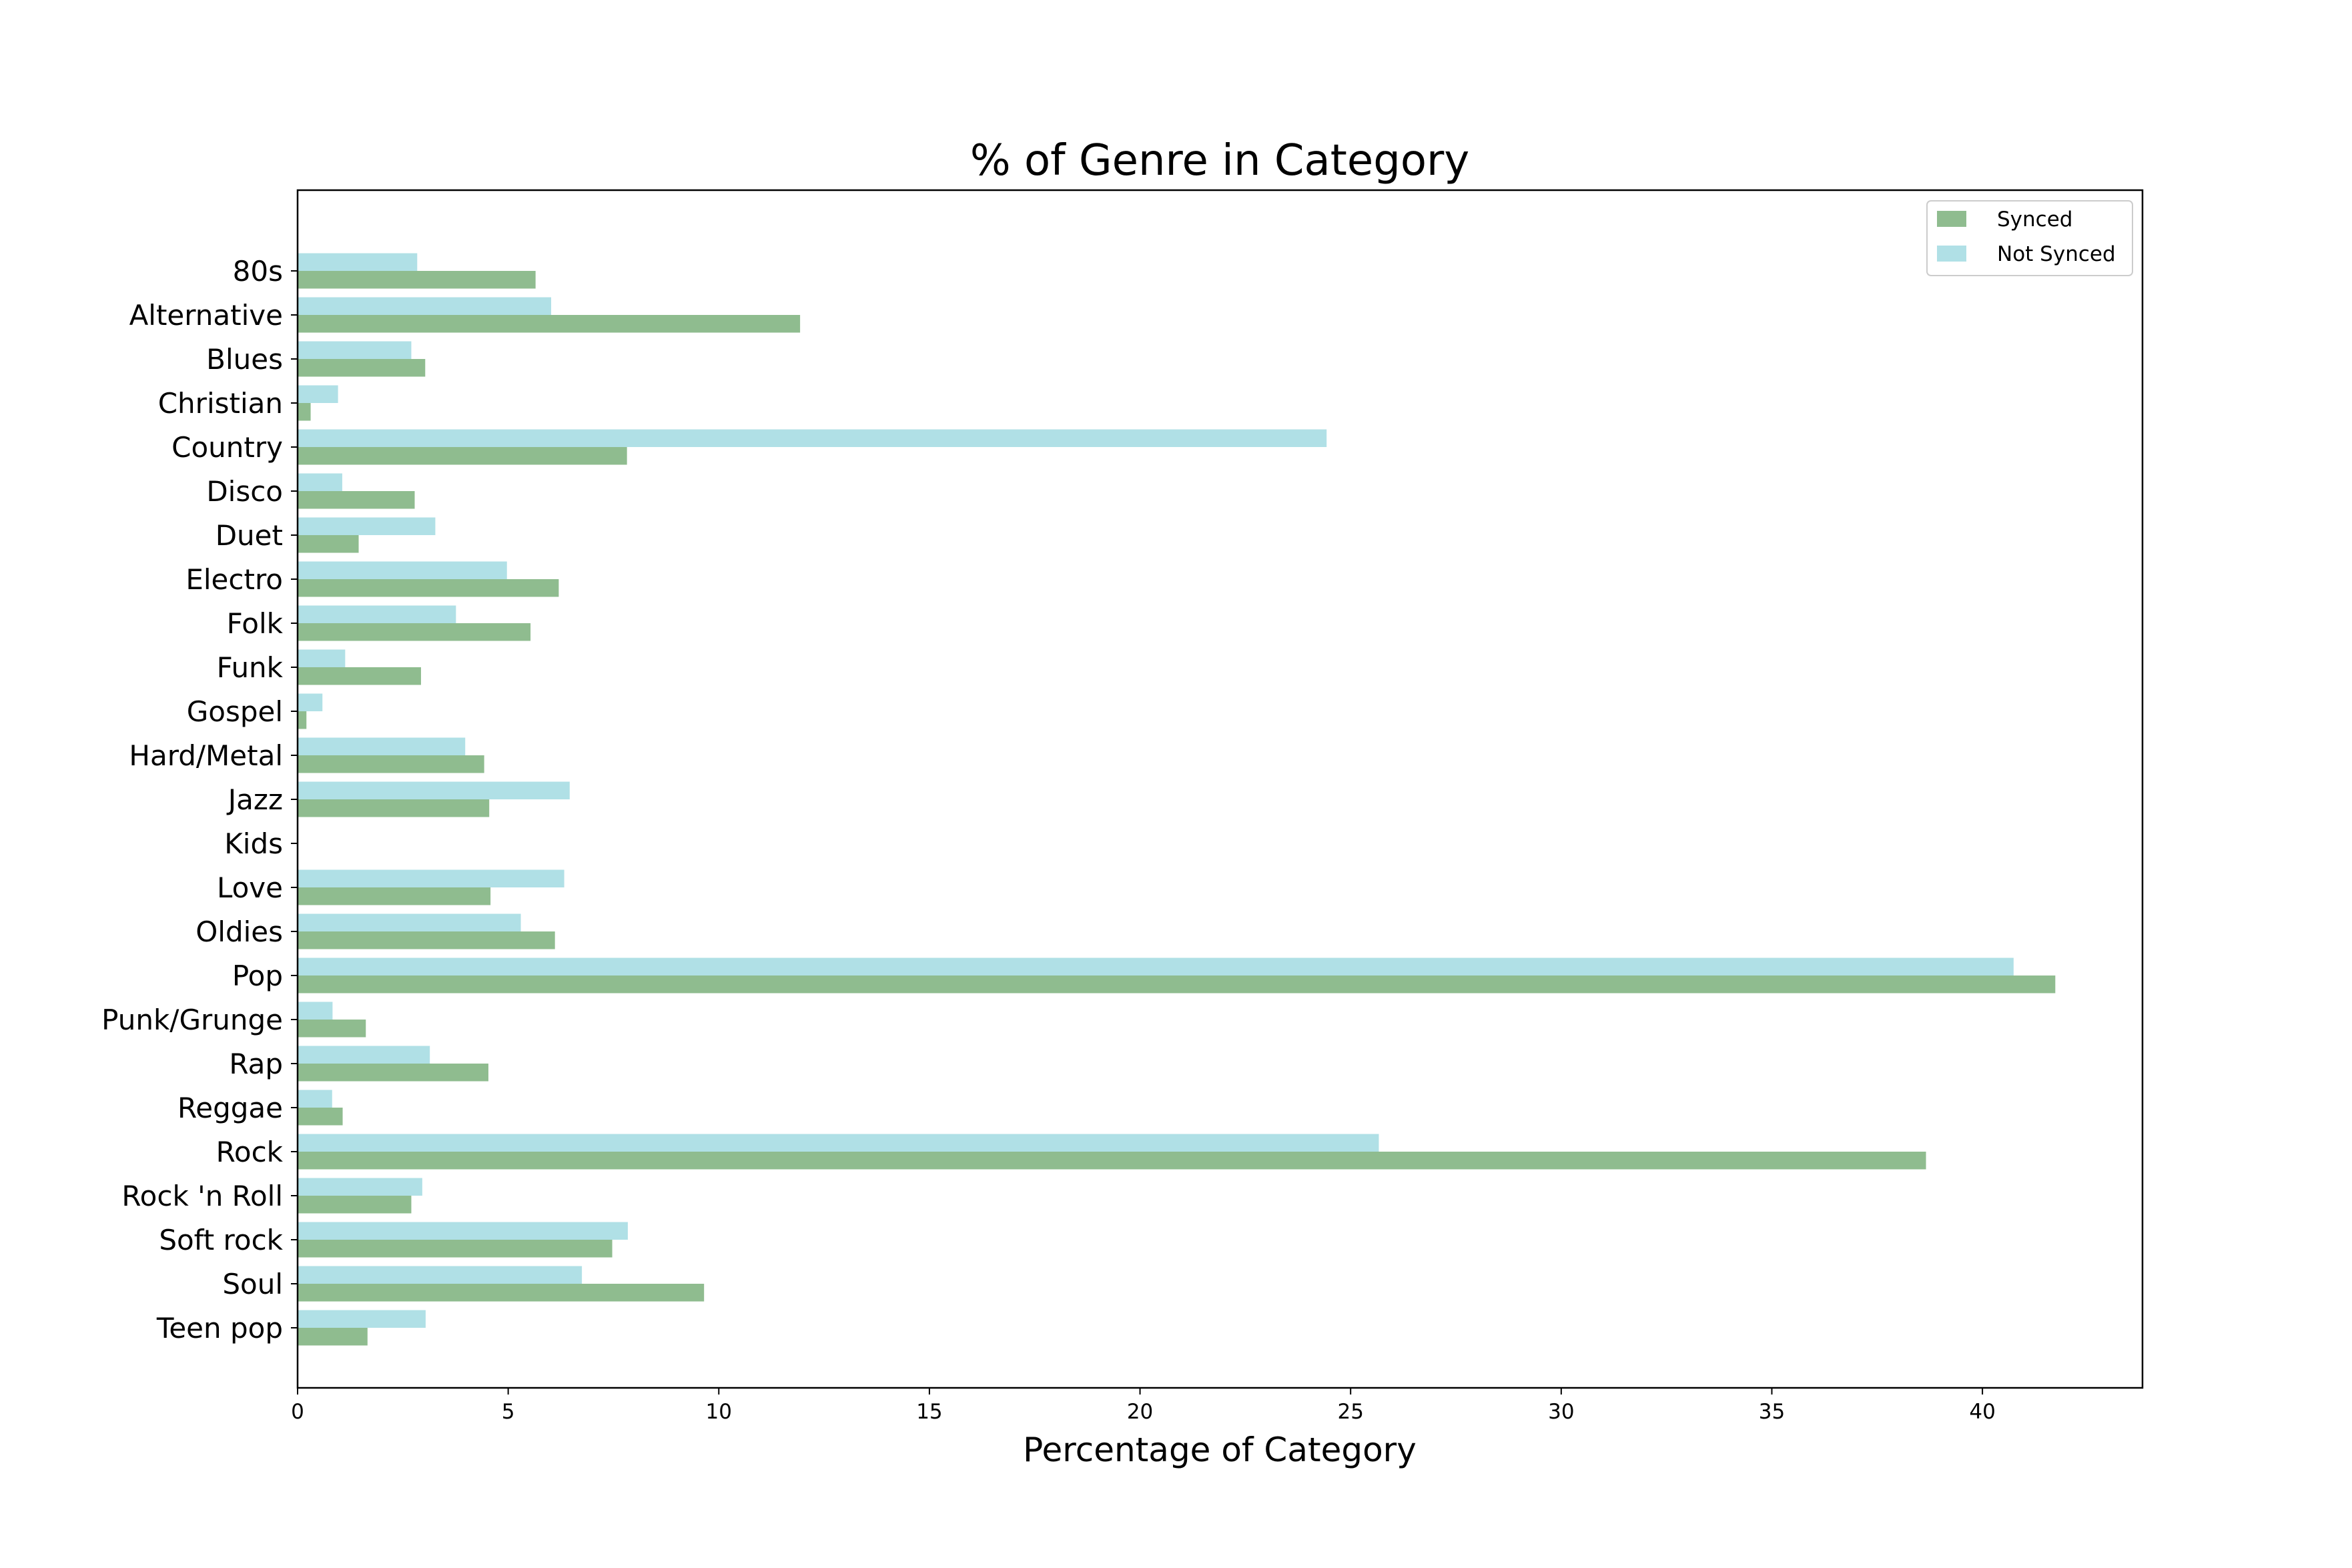 This screenshot has width=2352, height=1568. Describe the element at coordinates (456, 1249) in the screenshot. I see `bar-synced-soft-rock` at that location.